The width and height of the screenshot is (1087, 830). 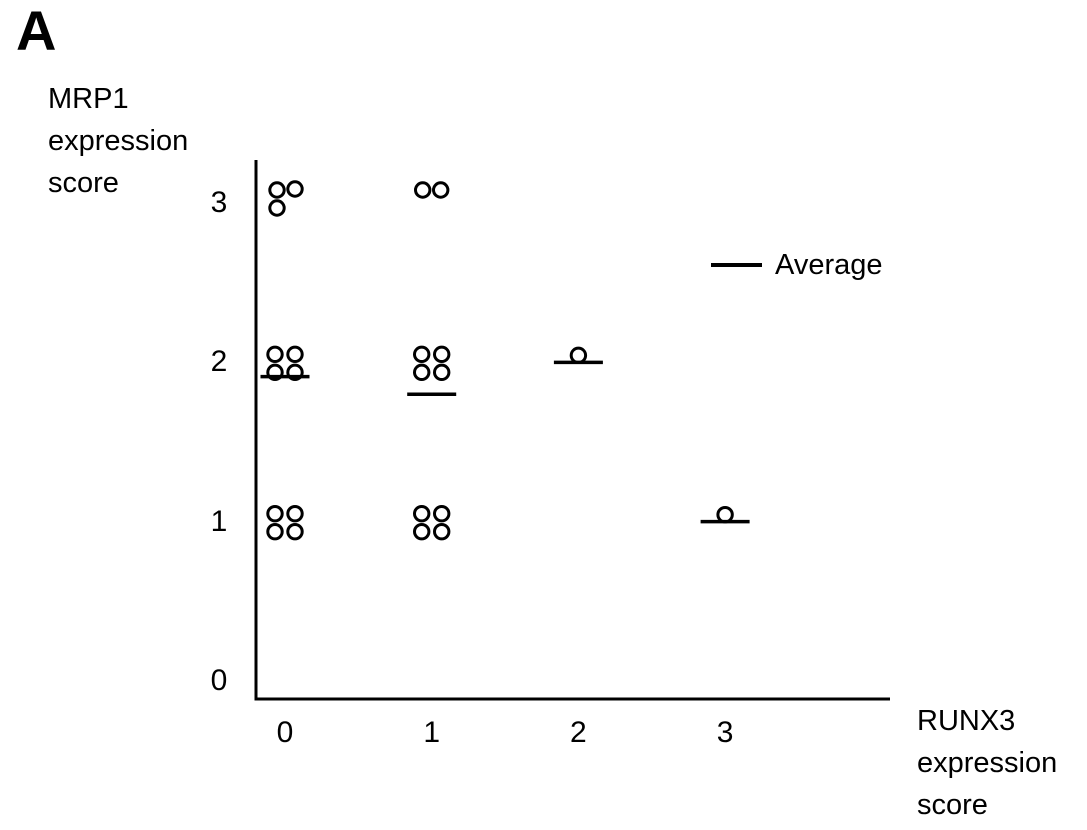 What do you see at coordinates (432, 732) in the screenshot?
I see `x-tick-label: 1` at bounding box center [432, 732].